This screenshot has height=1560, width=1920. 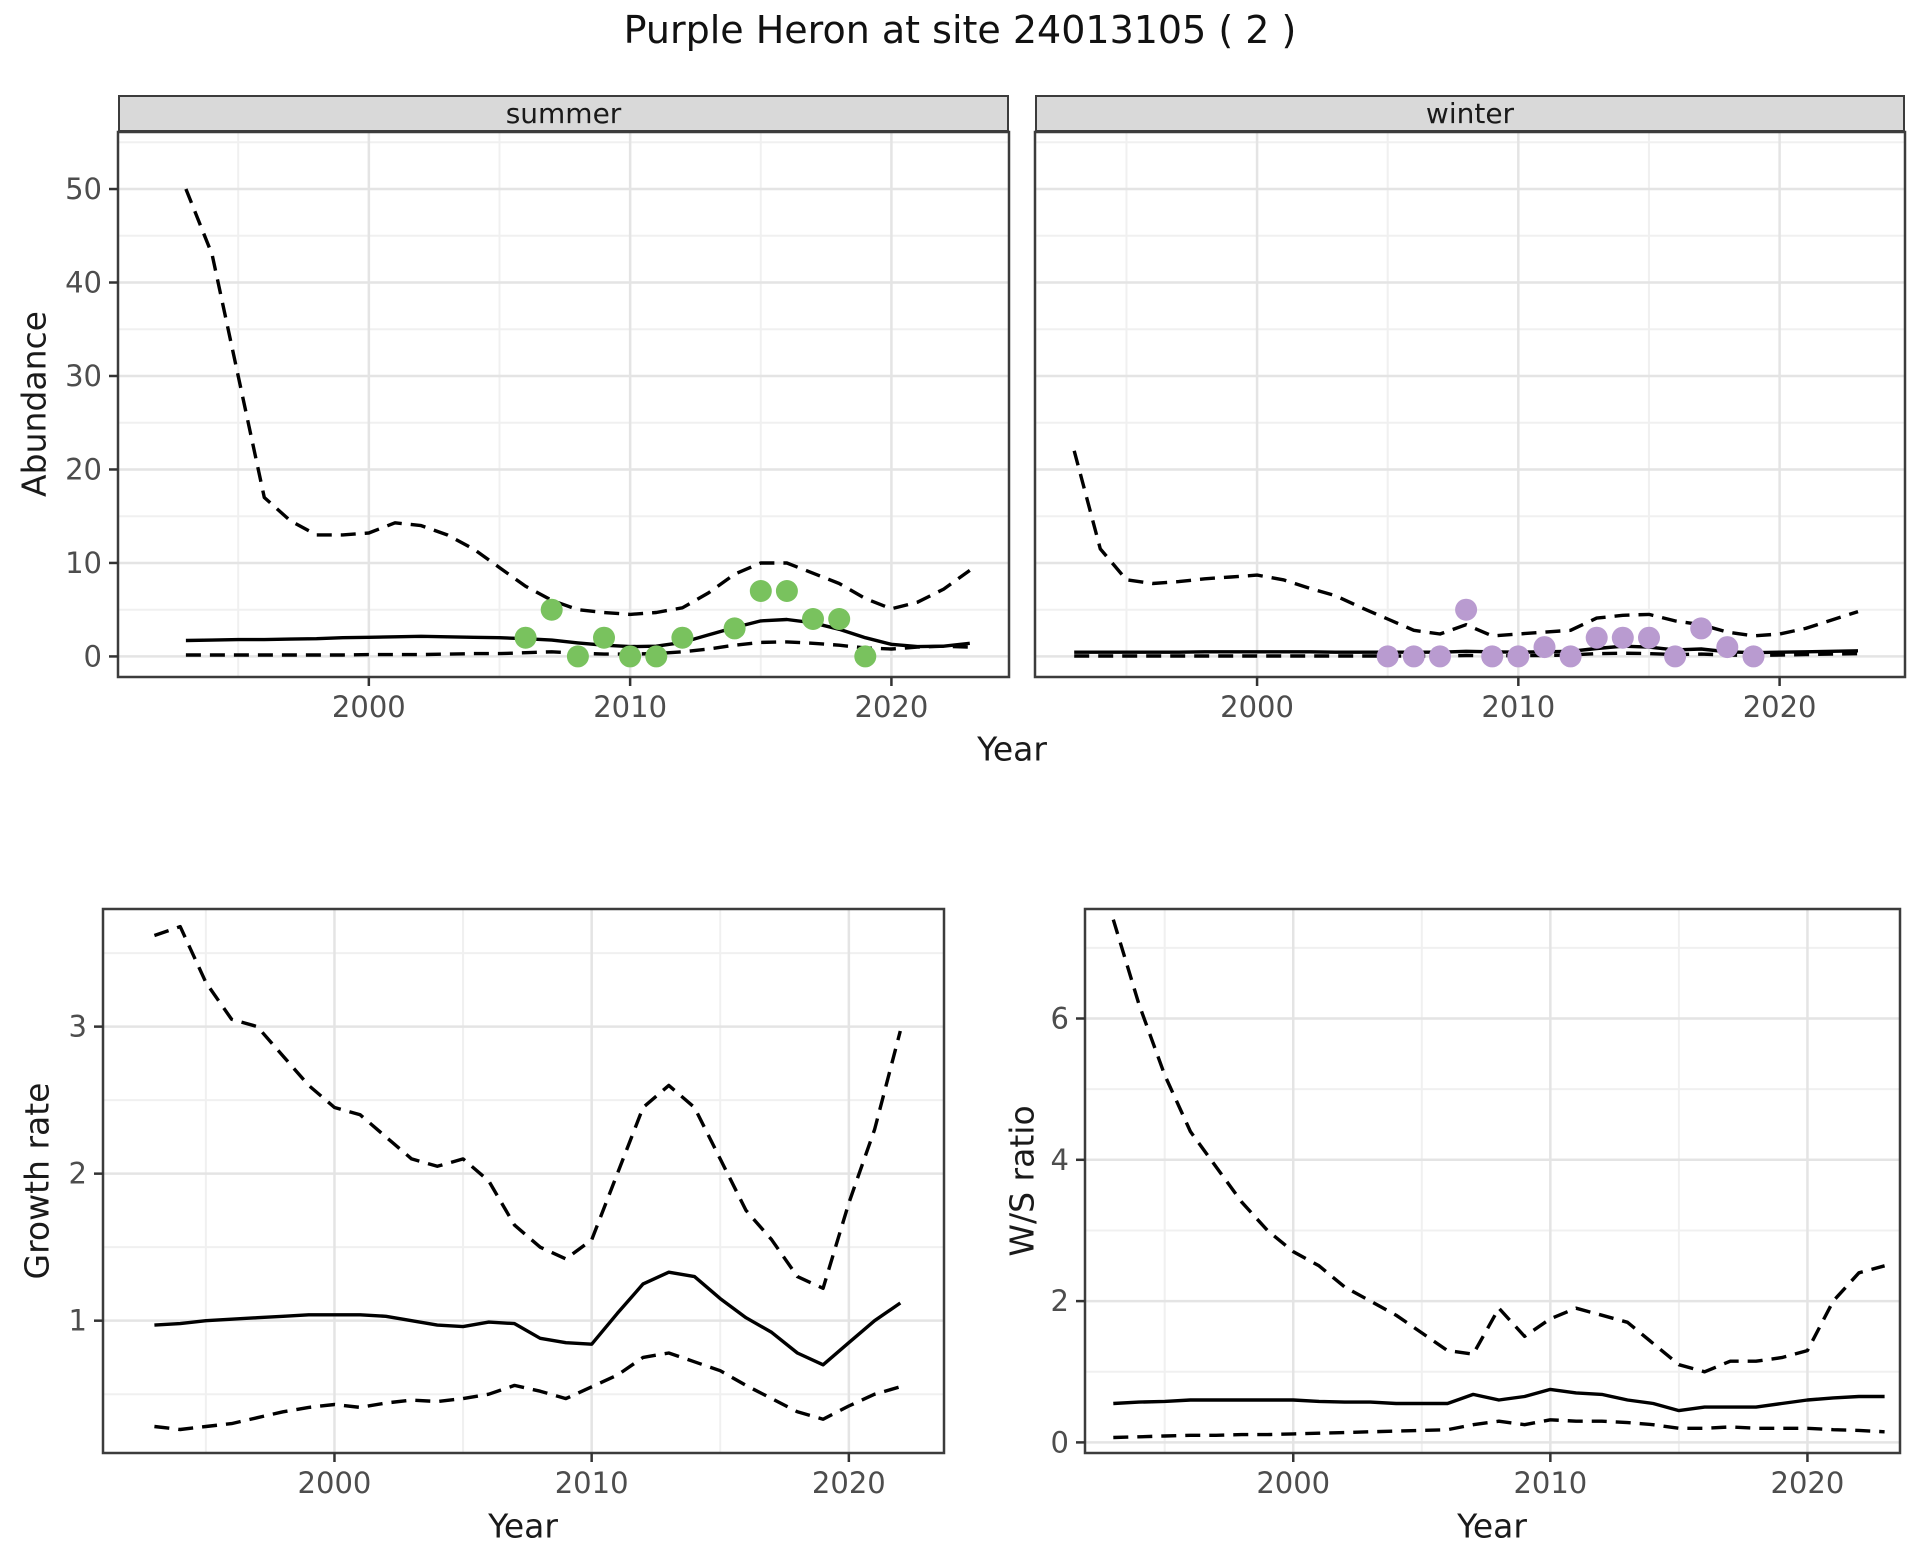 I want to click on facet-label-summer: summer, so click(x=563, y=113).